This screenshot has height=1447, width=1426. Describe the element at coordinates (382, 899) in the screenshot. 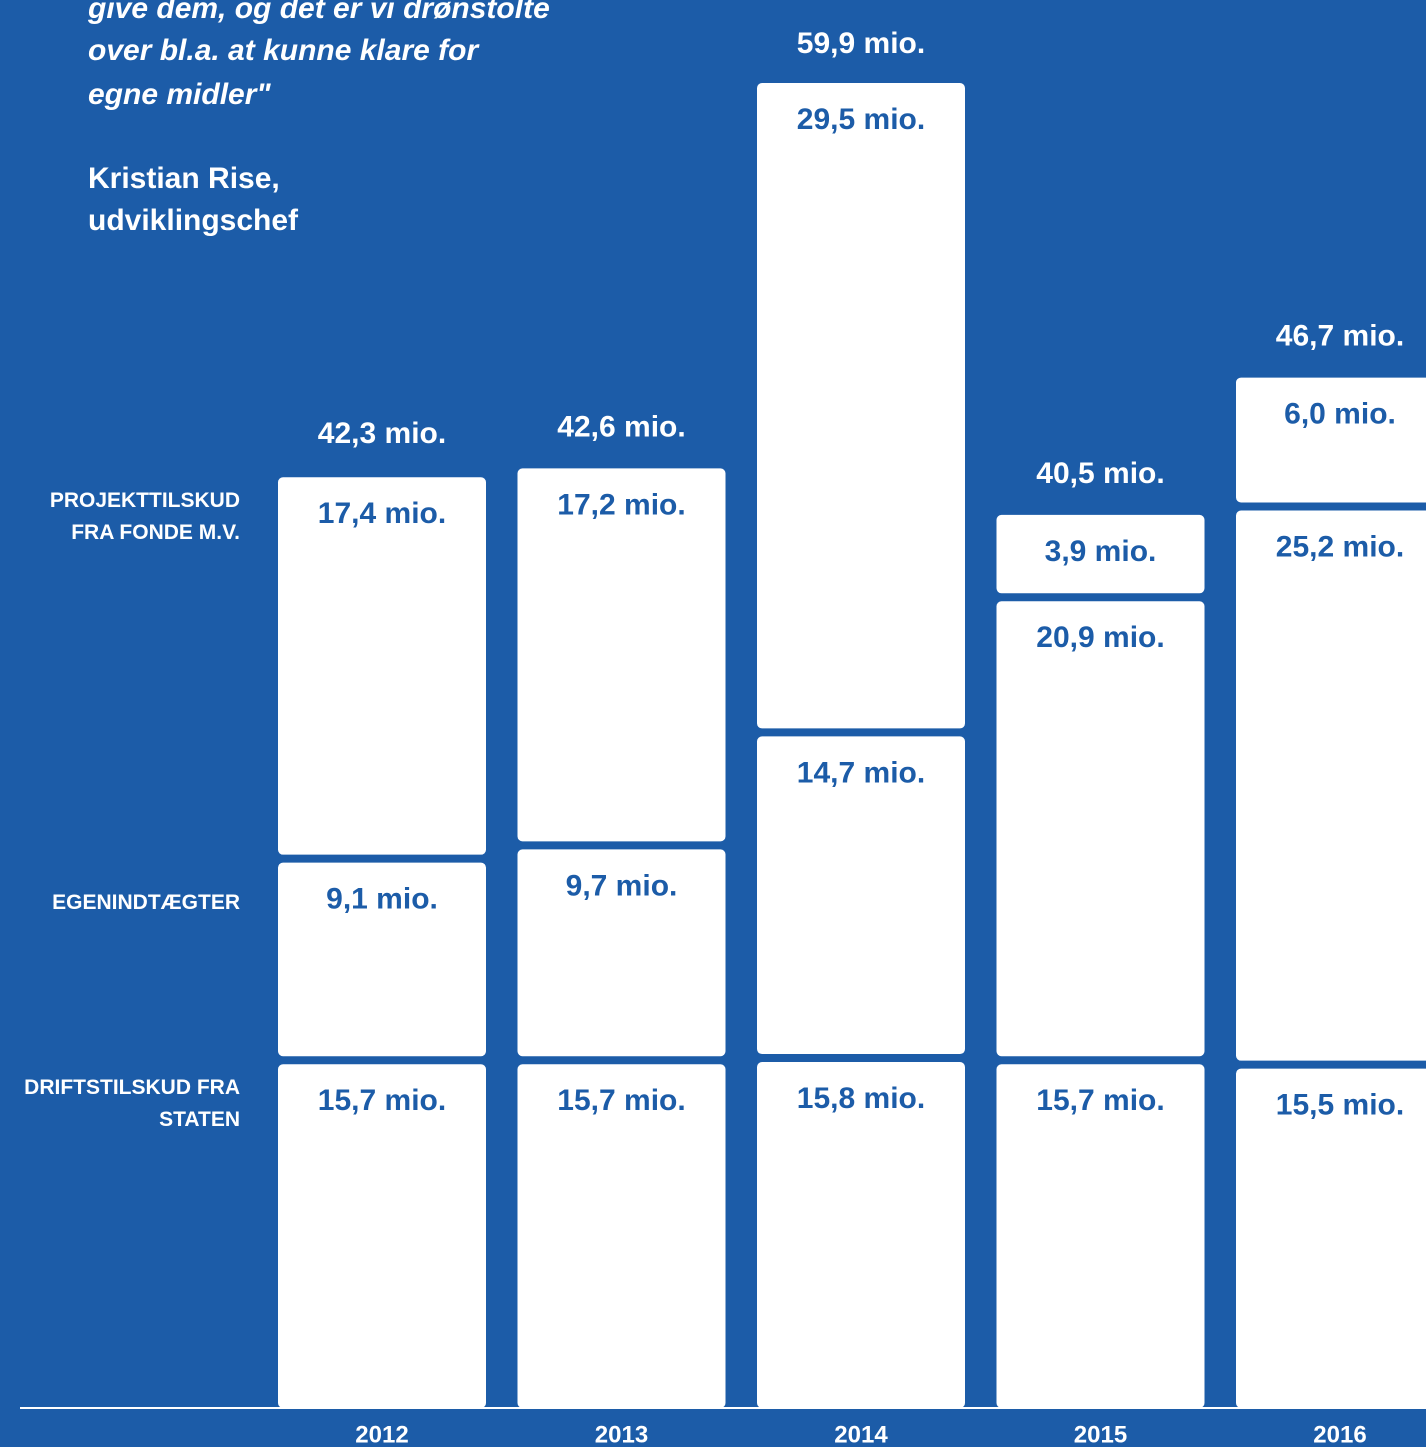

I see `value-label: 9,1 mio.` at that location.